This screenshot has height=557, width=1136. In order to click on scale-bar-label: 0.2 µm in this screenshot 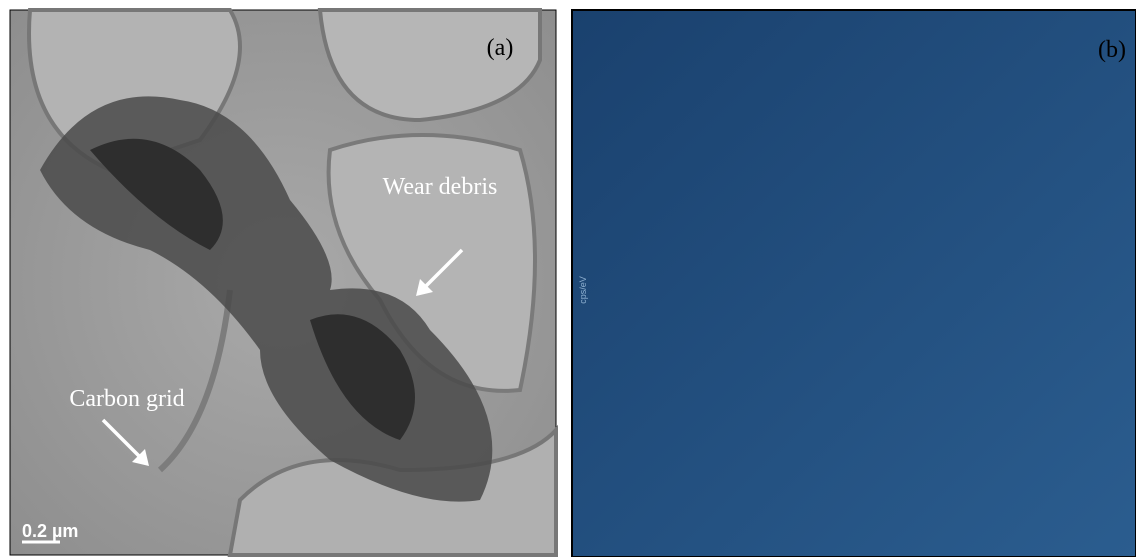, I will do `click(50, 531)`.